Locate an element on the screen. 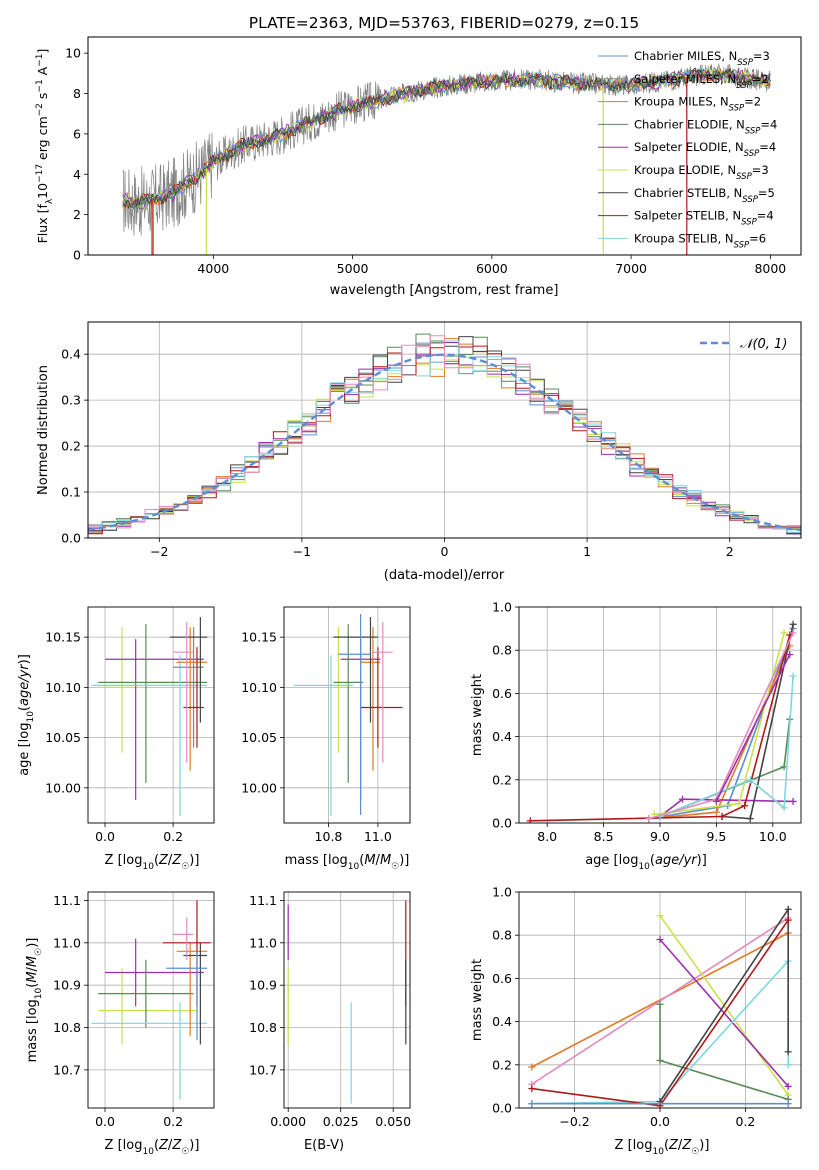  y-tick-label: 10 is located at coordinates (73, 53).